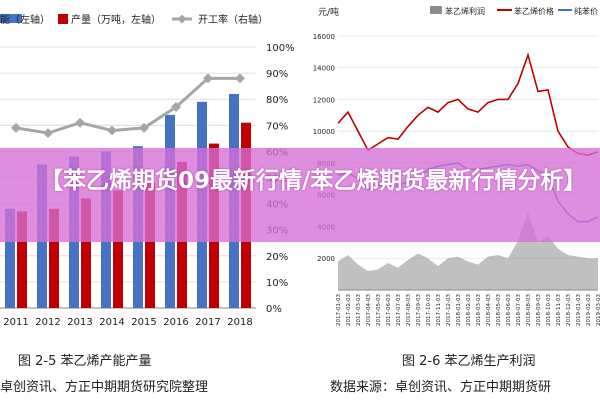 Image resolution: width=600 pixels, height=400 pixels. Describe the element at coordinates (586, 11) in the screenshot. I see `legend-benzene-label: 纯苯价` at that location.